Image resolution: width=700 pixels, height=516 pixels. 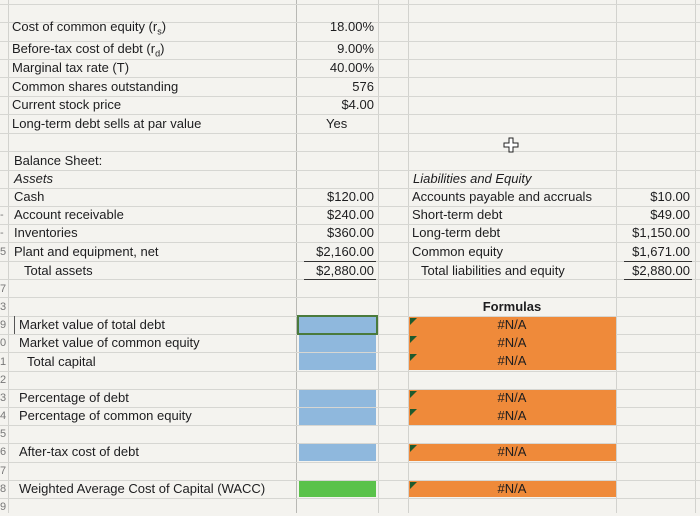 What do you see at coordinates (71, 67) in the screenshot?
I see `input-label-marginal-tax-rate: Marginal tax rate (T)` at bounding box center [71, 67].